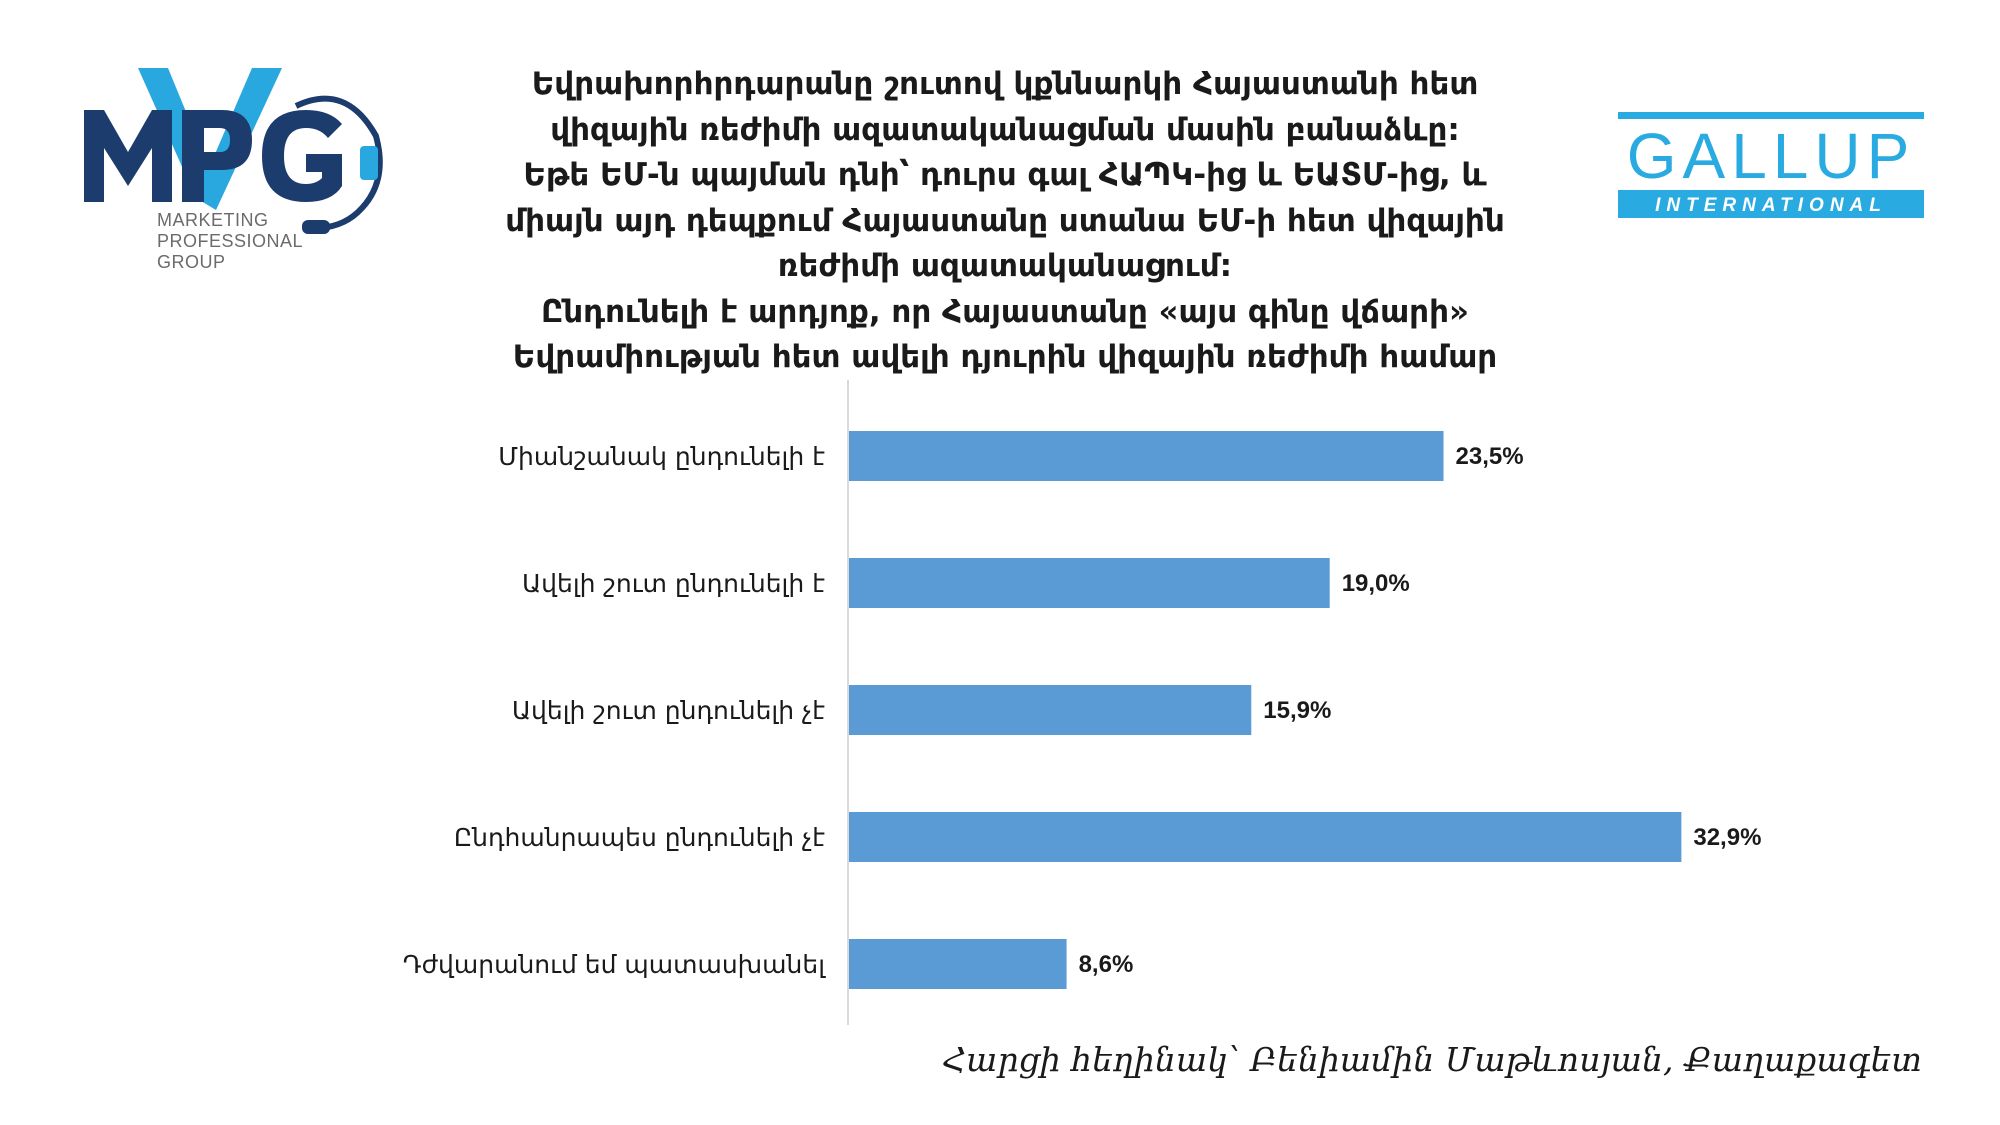  Describe the element at coordinates (1376, 583) in the screenshot. I see `data-label: 19,0%` at that location.